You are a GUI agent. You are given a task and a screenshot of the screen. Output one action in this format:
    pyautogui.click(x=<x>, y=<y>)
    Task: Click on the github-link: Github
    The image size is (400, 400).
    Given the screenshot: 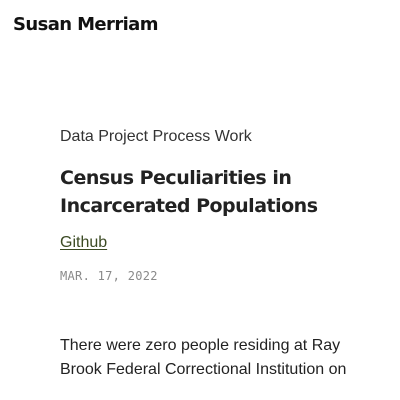 What is the action you would take?
    pyautogui.click(x=84, y=242)
    